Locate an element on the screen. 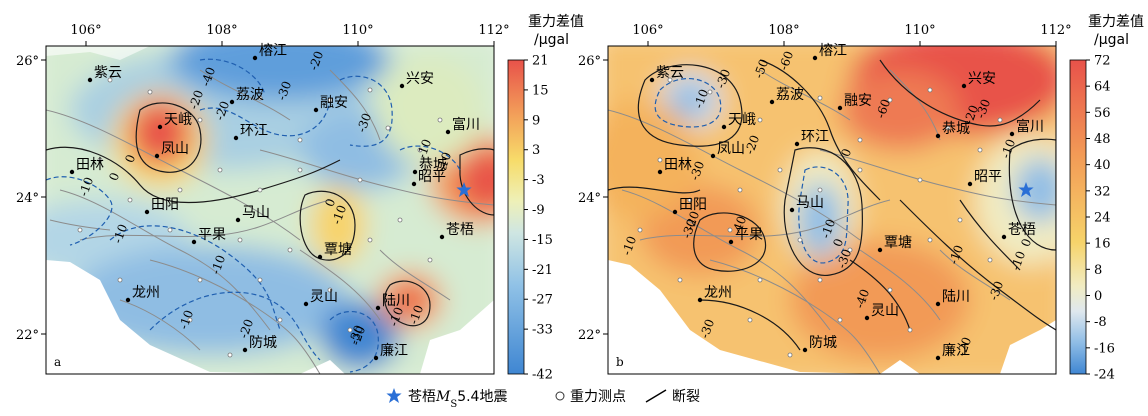 The width and height of the screenshot is (1148, 416). colorbar-tick-label: 21 is located at coordinates (540, 61).